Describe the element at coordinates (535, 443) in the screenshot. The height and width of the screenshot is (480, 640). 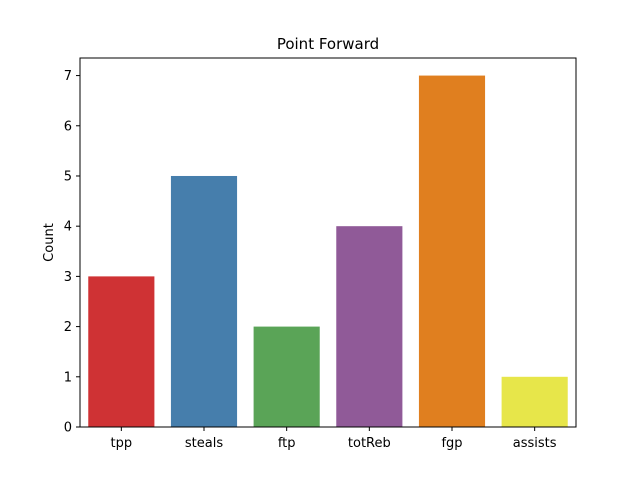
I see `x-tick-label-assists: assists` at that location.